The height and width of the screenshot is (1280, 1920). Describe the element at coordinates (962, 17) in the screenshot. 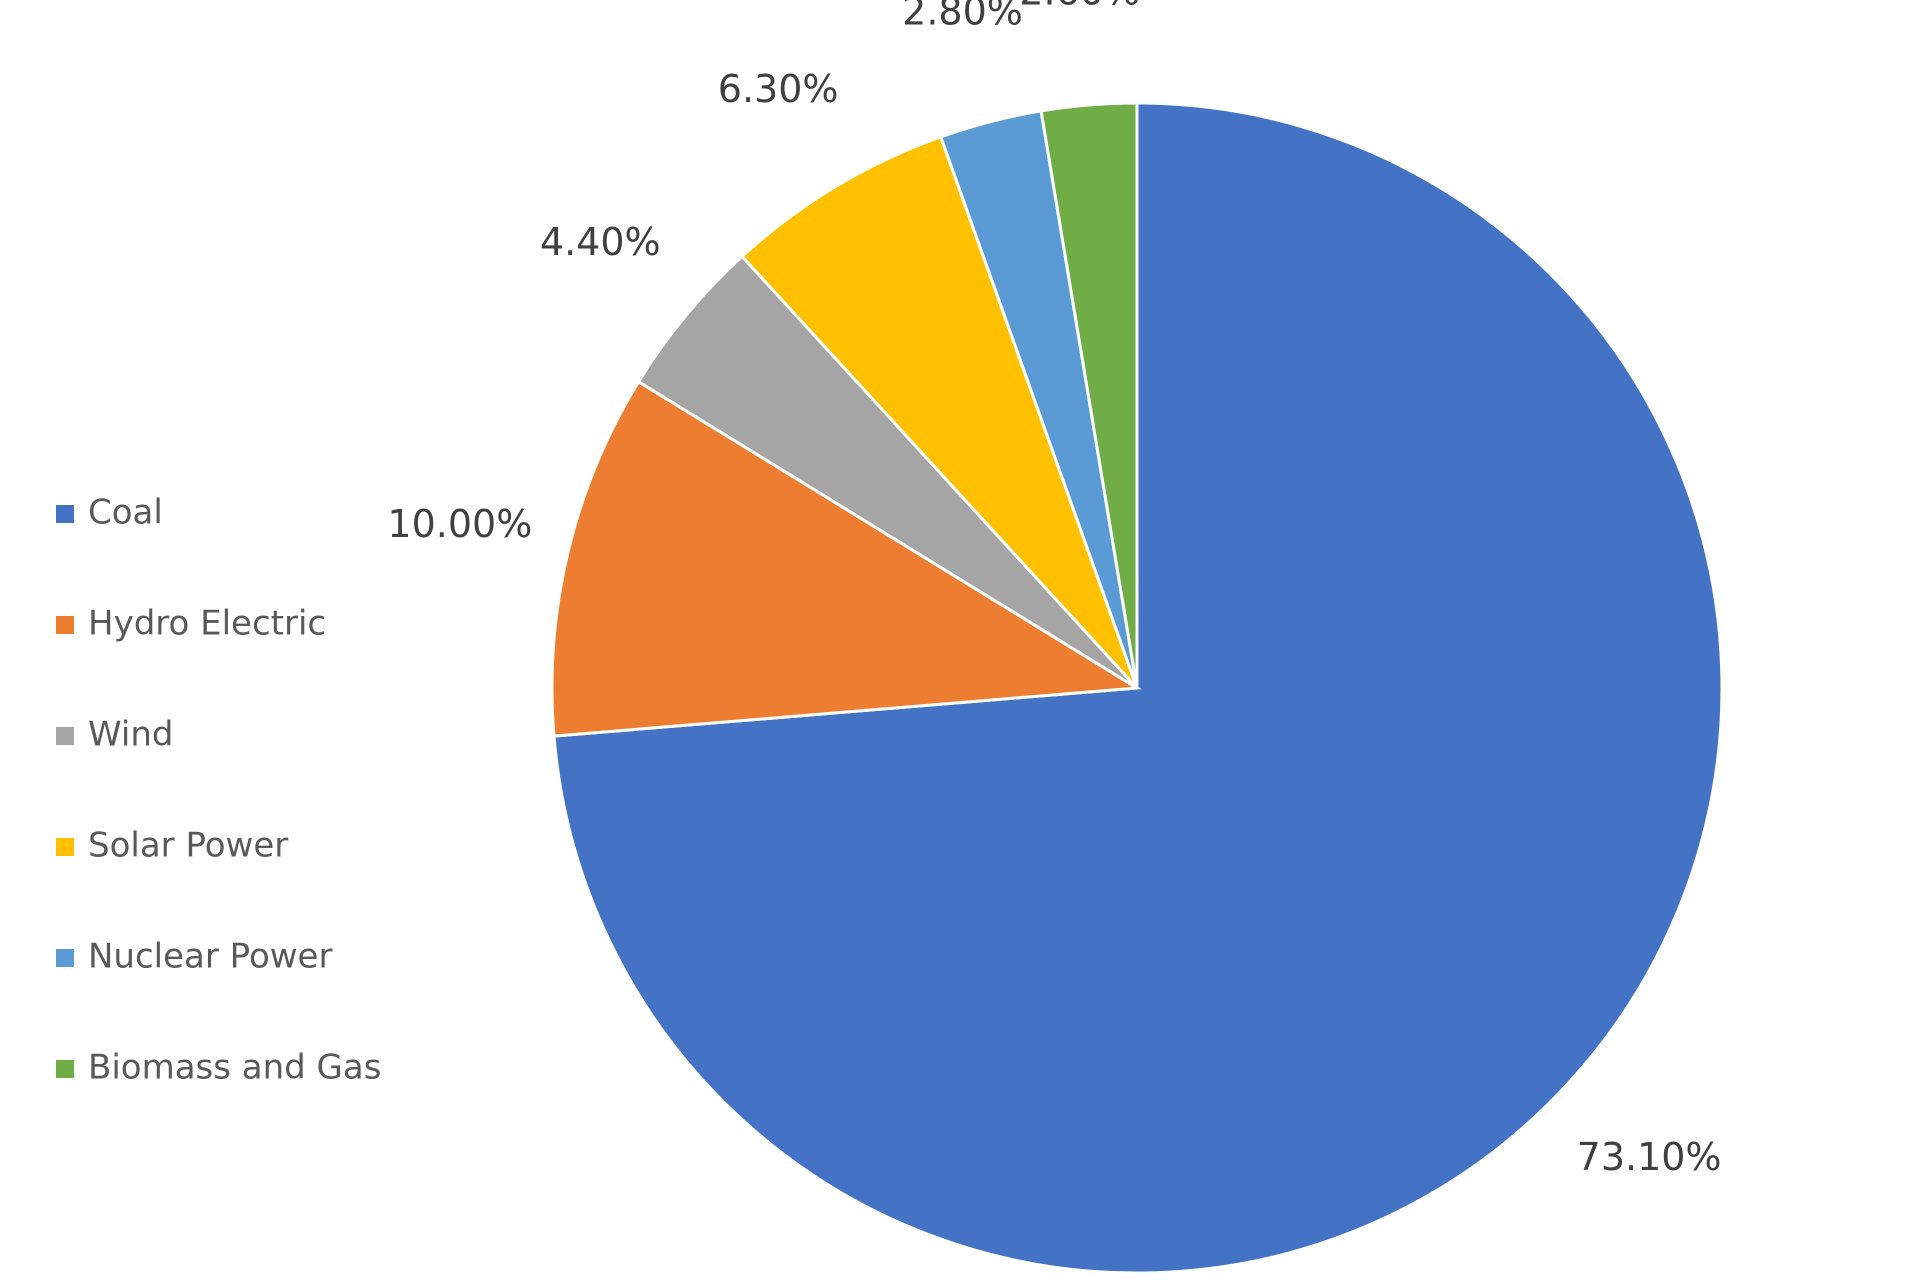

I see `data-label: 2.80%` at that location.